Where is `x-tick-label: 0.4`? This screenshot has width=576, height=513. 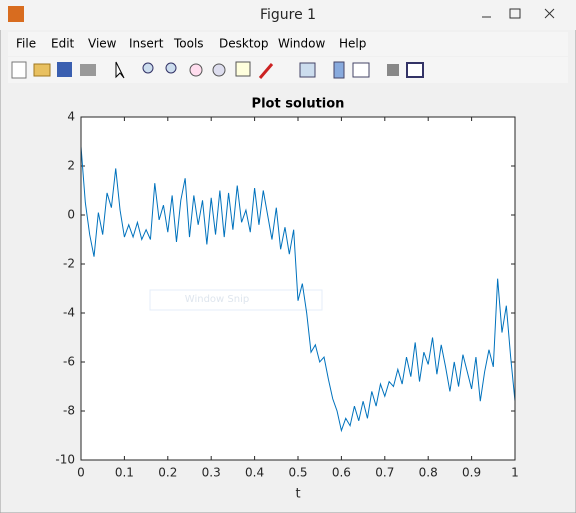 x-tick-label: 0.4 is located at coordinates (254, 473).